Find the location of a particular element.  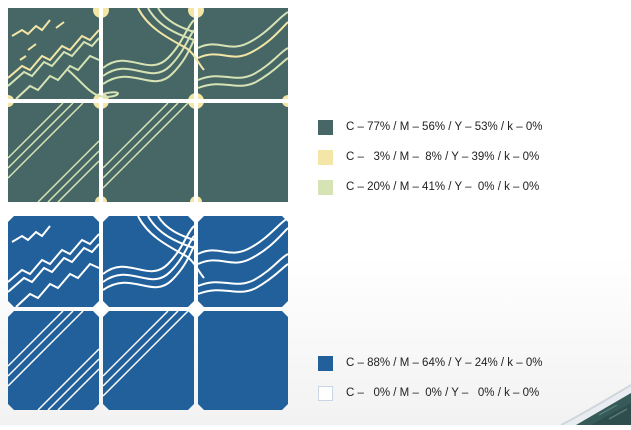

color-formula: C – 77% / M – 56% / Y – 53% / k – 0% is located at coordinates (444, 127).